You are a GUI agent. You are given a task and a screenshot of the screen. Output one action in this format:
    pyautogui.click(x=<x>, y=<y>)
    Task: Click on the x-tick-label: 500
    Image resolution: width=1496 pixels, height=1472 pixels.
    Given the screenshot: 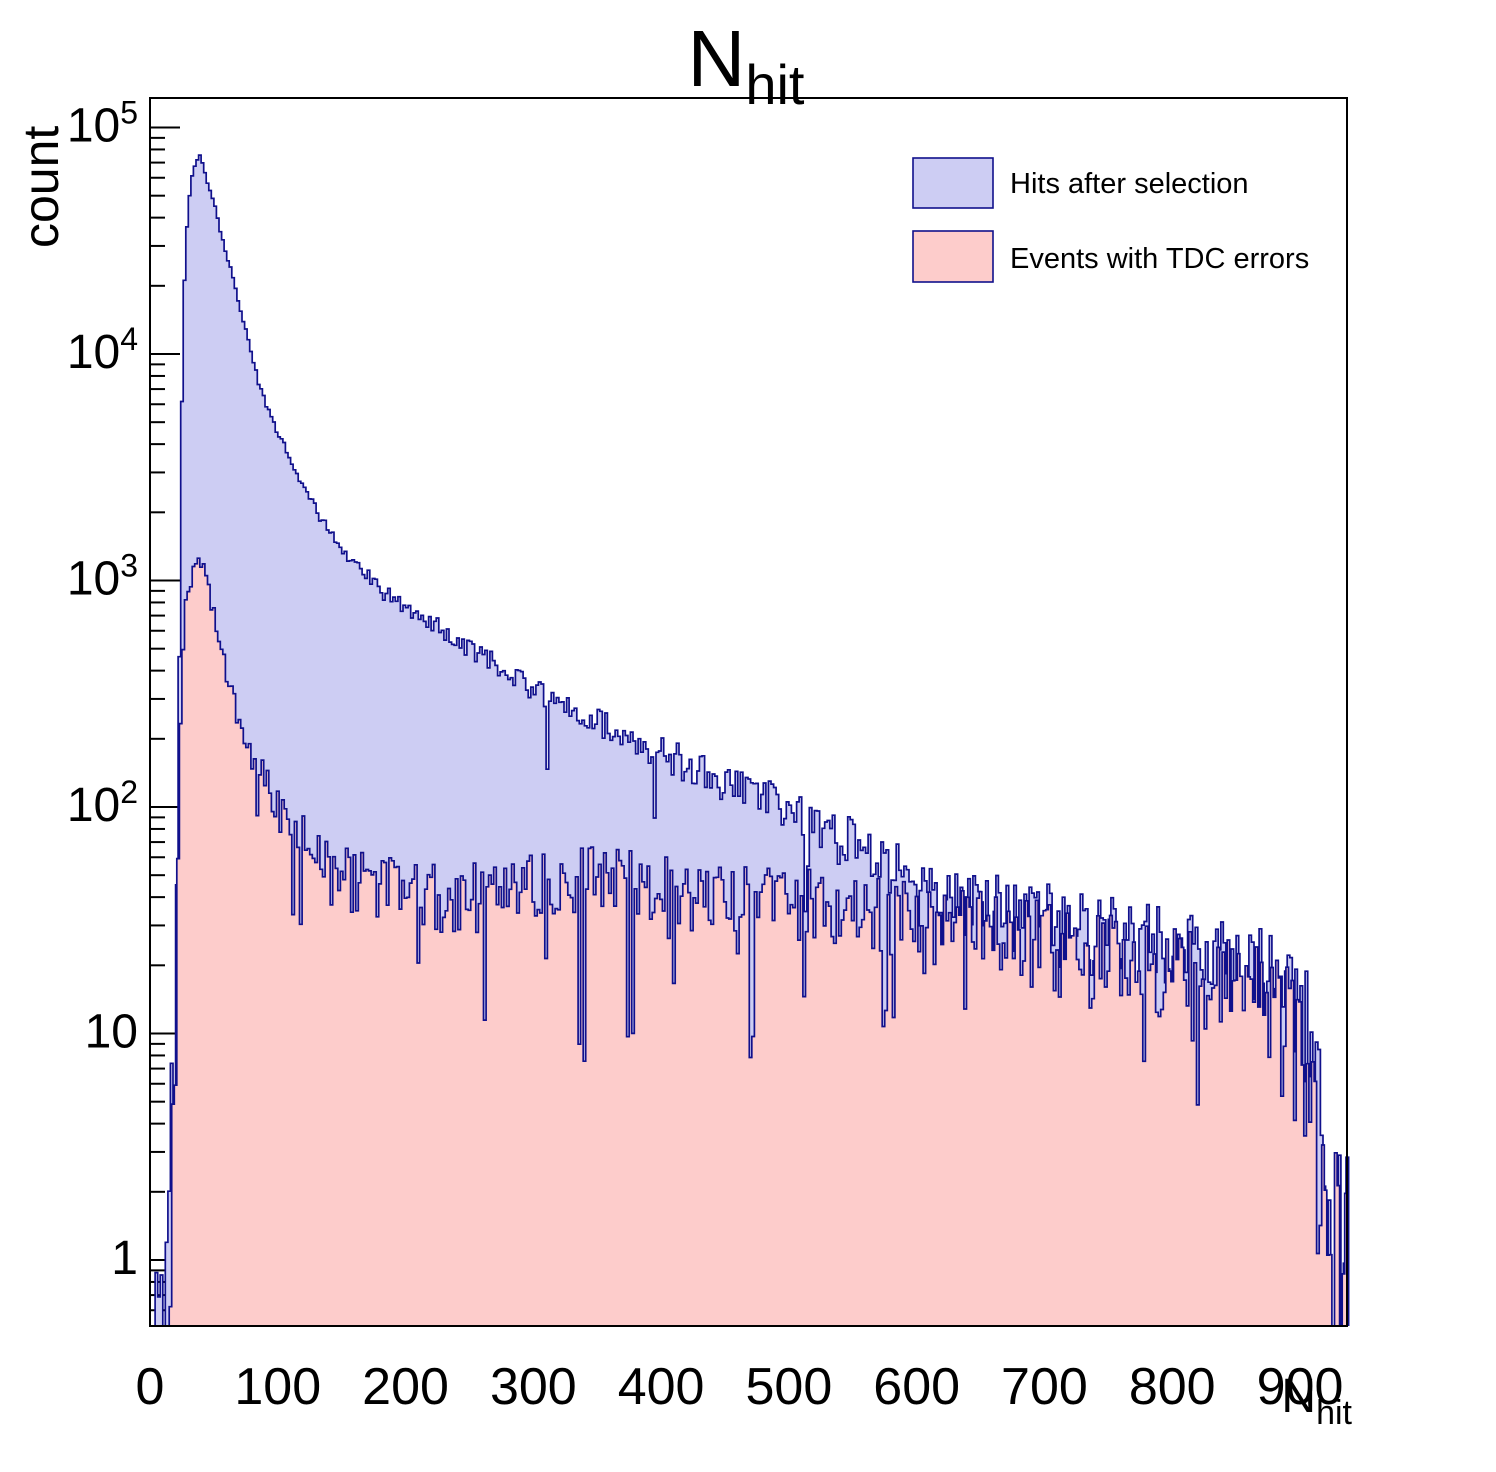 What is the action you would take?
    pyautogui.click(x=789, y=1387)
    